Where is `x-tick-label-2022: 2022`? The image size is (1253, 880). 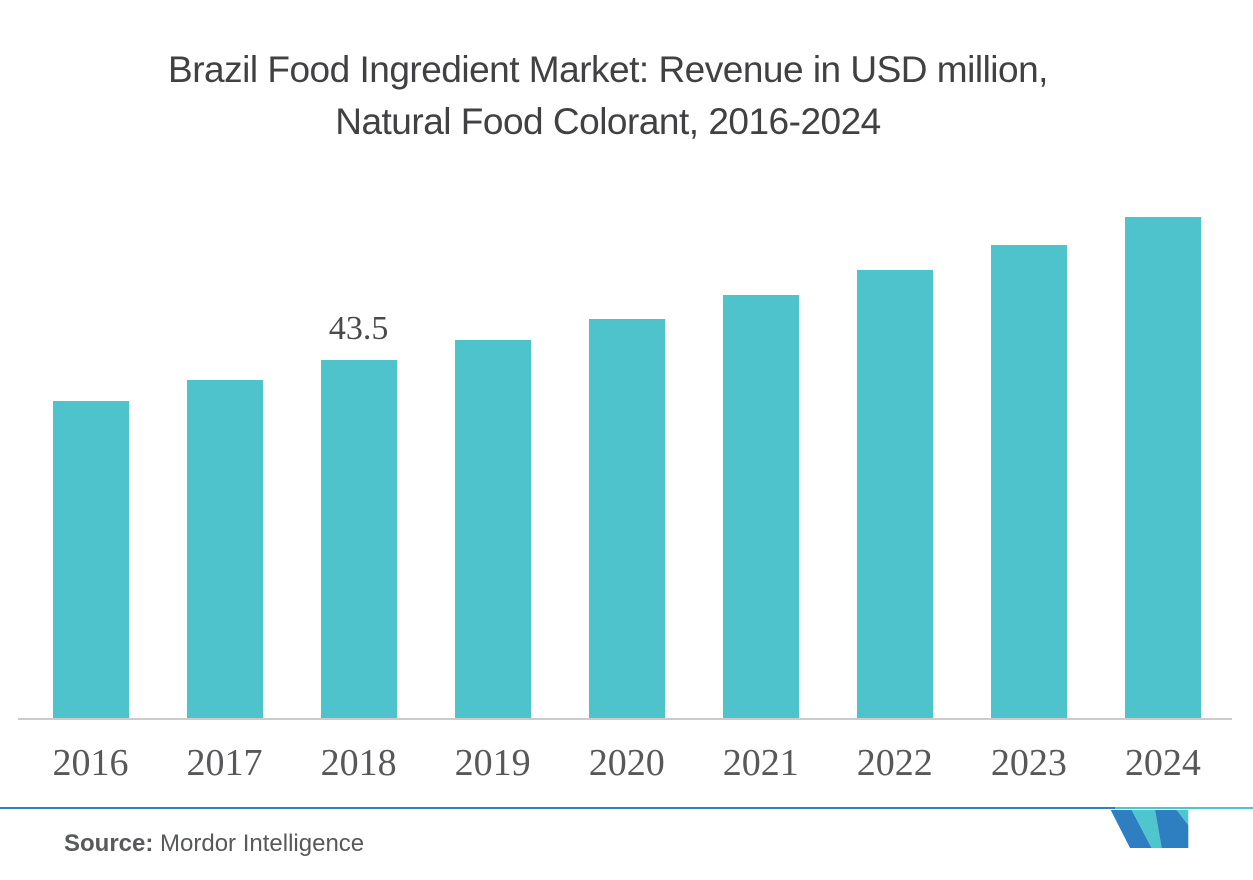
x-tick-label-2022: 2022 is located at coordinates (894, 763).